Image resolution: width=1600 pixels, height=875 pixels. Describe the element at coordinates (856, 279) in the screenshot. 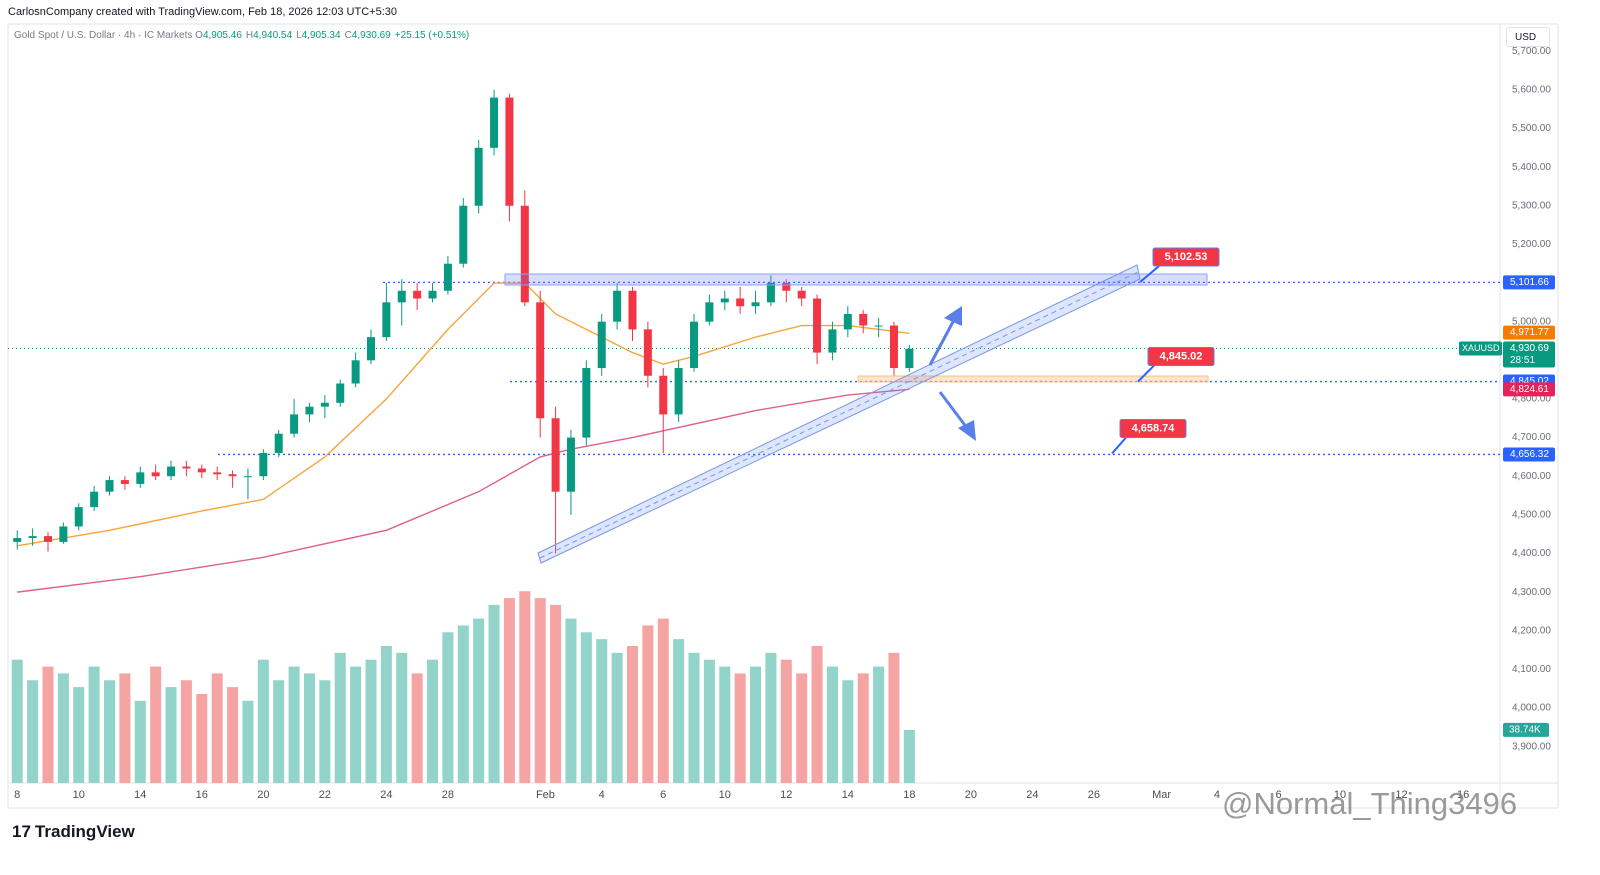

I see `resistance-zone` at that location.